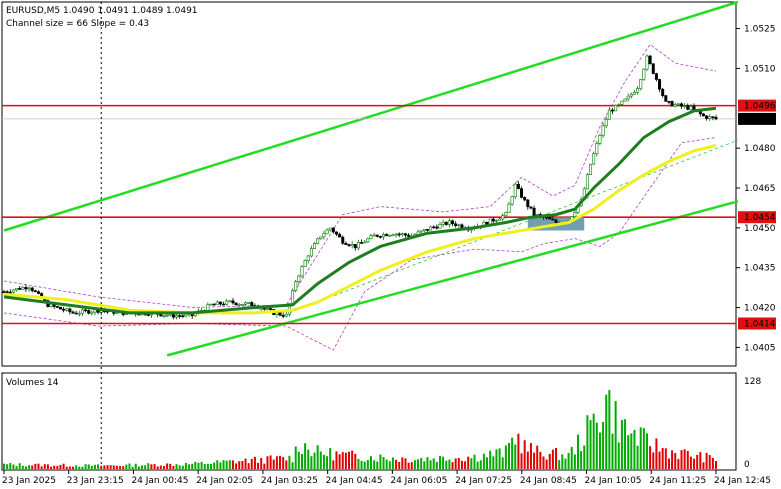  I want to click on volume-panel-title: Volumes 14, so click(32, 383).